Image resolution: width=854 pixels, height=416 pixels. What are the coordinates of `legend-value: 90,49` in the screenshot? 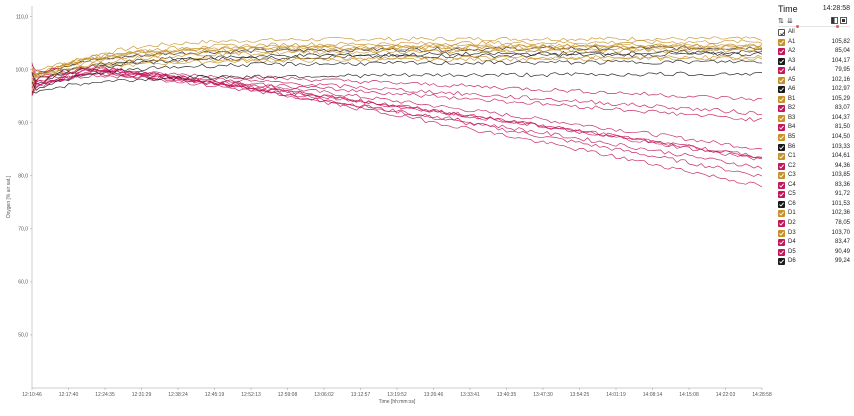 It's located at (842, 251).